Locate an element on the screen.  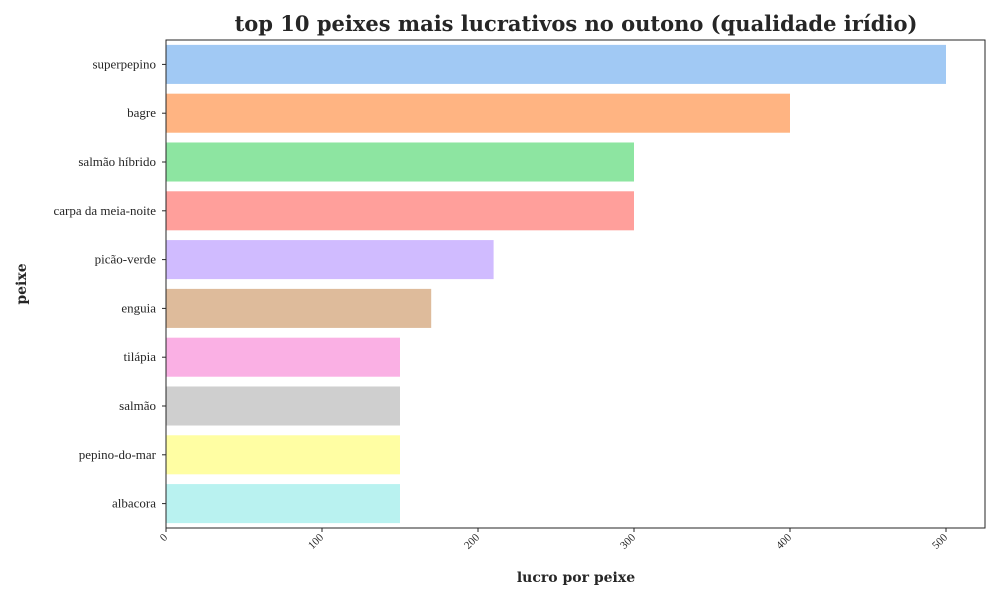
x-tick-label: 400 is located at coordinates (784, 541).